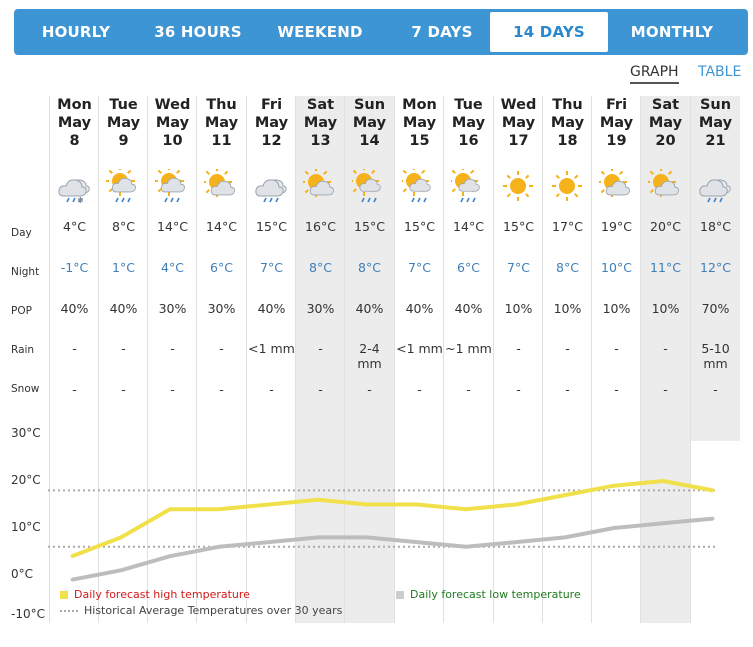 The image size is (753, 647). Describe the element at coordinates (320, 123) in the screenshot. I see `day-header: Sat May 13` at that location.